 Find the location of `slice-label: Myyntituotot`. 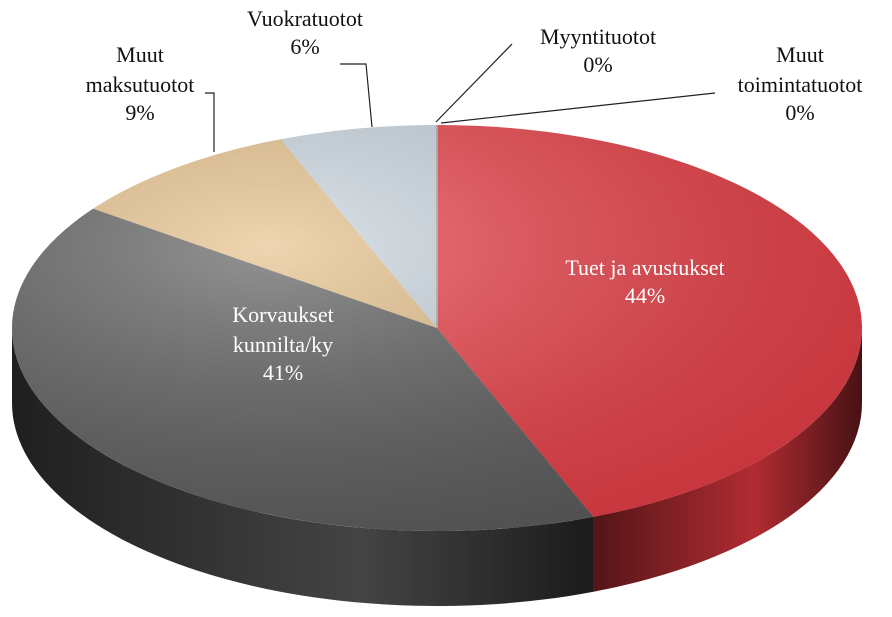

slice-label: Myyntituotot is located at coordinates (598, 36).